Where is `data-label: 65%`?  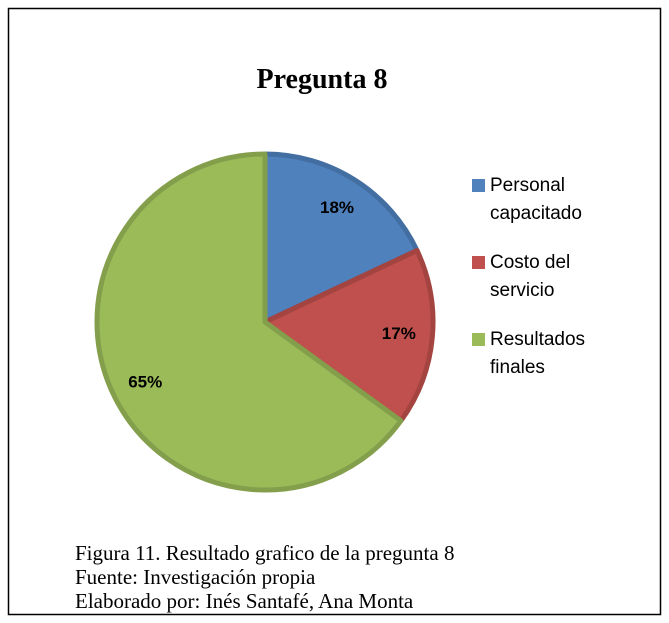 data-label: 65% is located at coordinates (145, 382).